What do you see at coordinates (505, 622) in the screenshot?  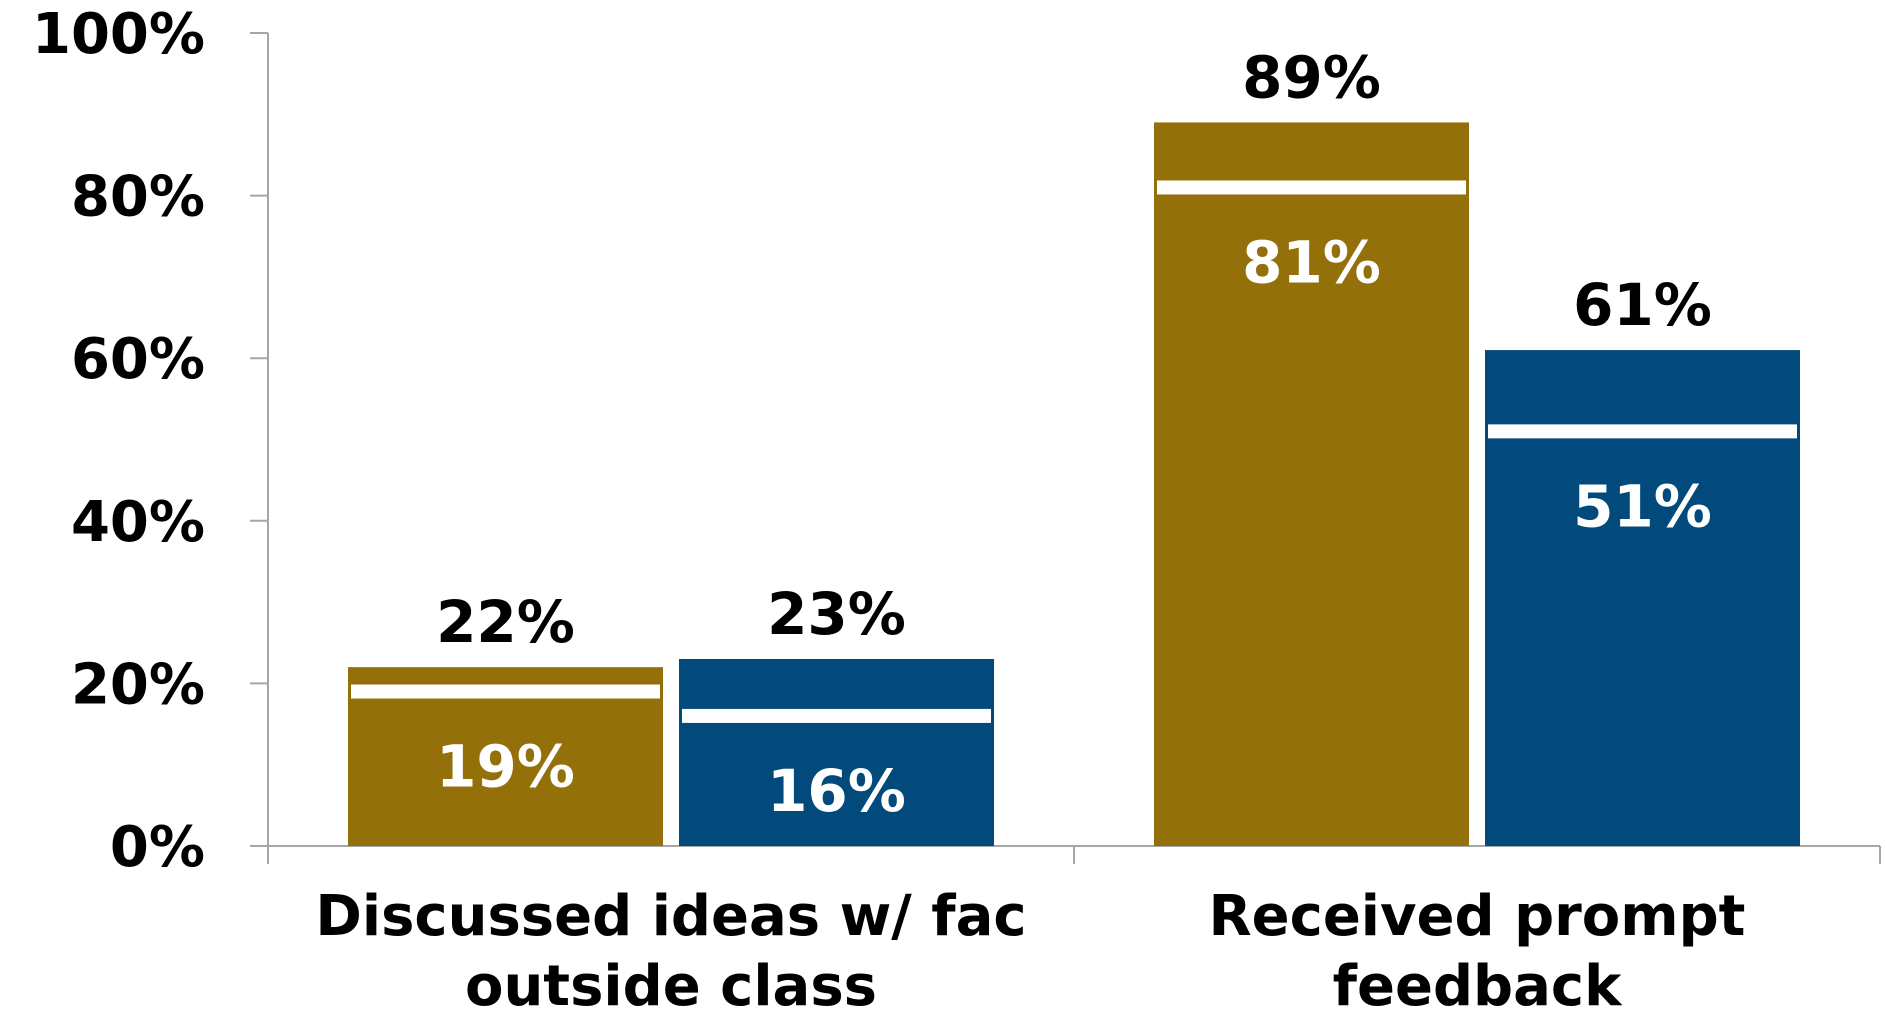 I see `bar-value-label: 22%` at bounding box center [505, 622].